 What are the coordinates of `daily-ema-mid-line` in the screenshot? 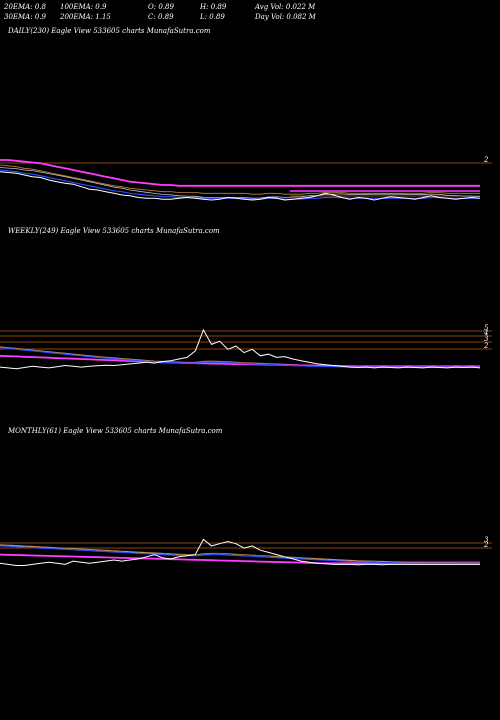 It's located at (240, 183).